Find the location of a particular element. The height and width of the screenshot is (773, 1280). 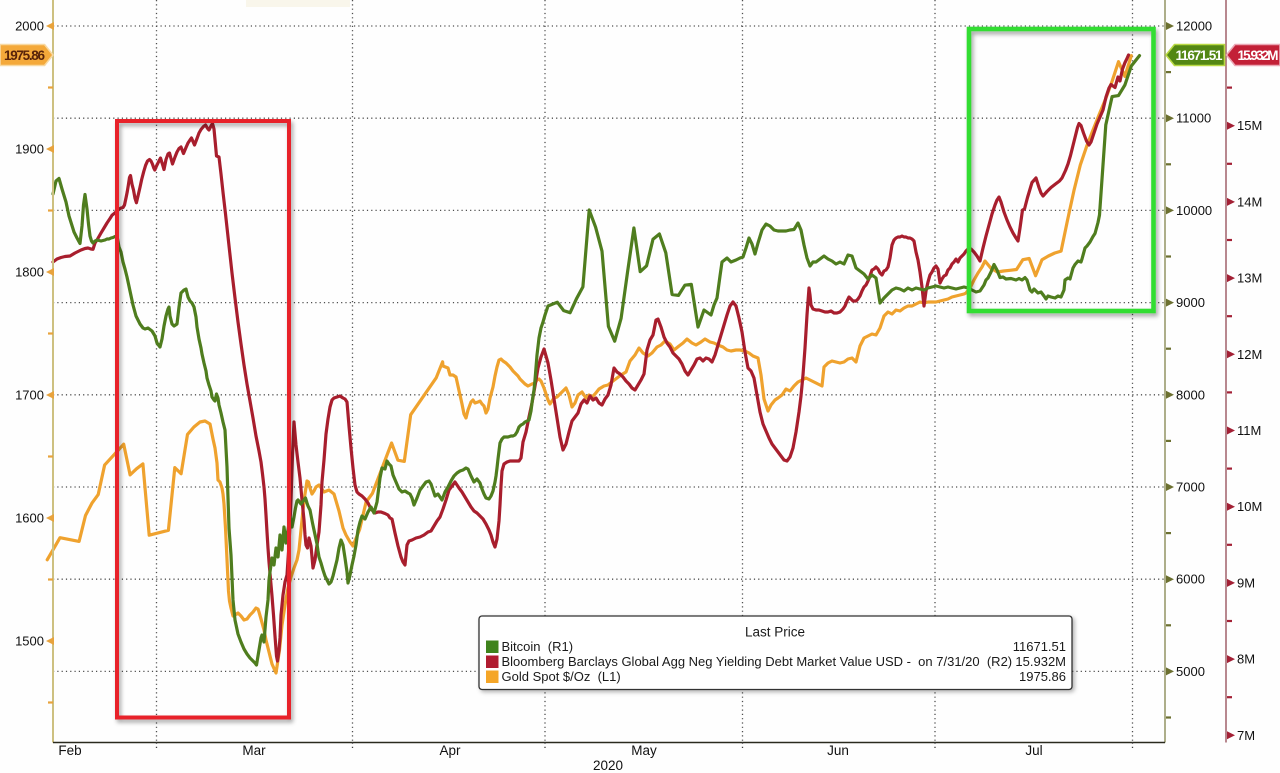

svg-text: 13M is located at coordinates (1249, 278).